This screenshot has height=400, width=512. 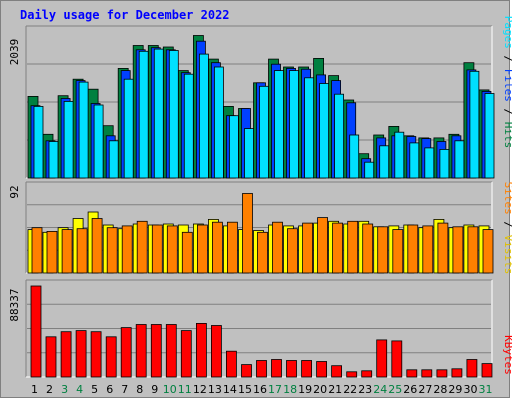 I want to click on day-label: 6, so click(x=109, y=389).